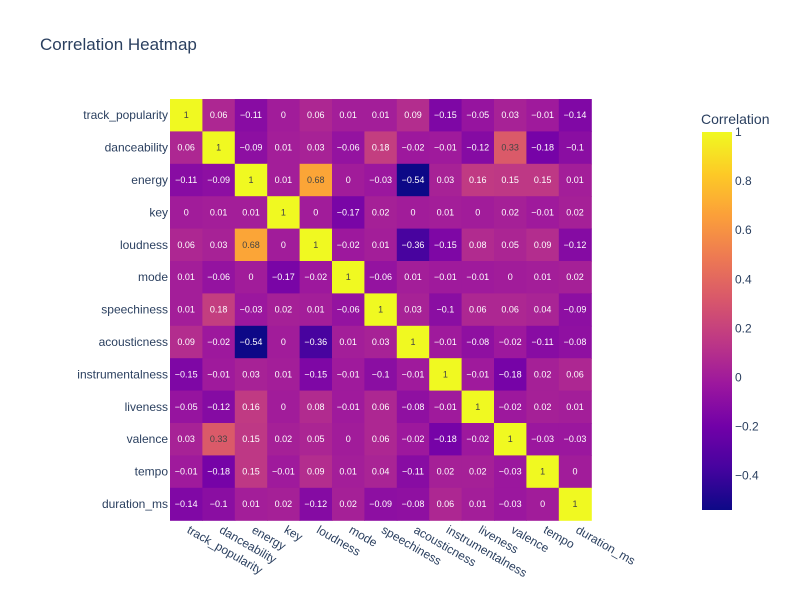  Describe the element at coordinates (133, 342) in the screenshot. I see `y-tick-label: acousticness` at that location.